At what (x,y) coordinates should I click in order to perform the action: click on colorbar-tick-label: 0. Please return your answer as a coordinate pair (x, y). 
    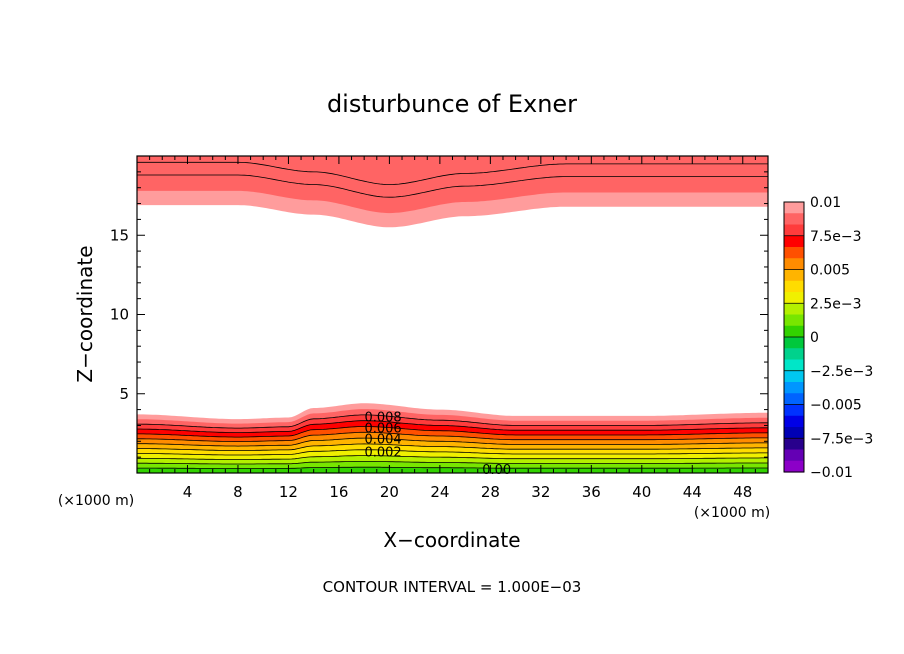
    Looking at the image, I should click on (814, 338).